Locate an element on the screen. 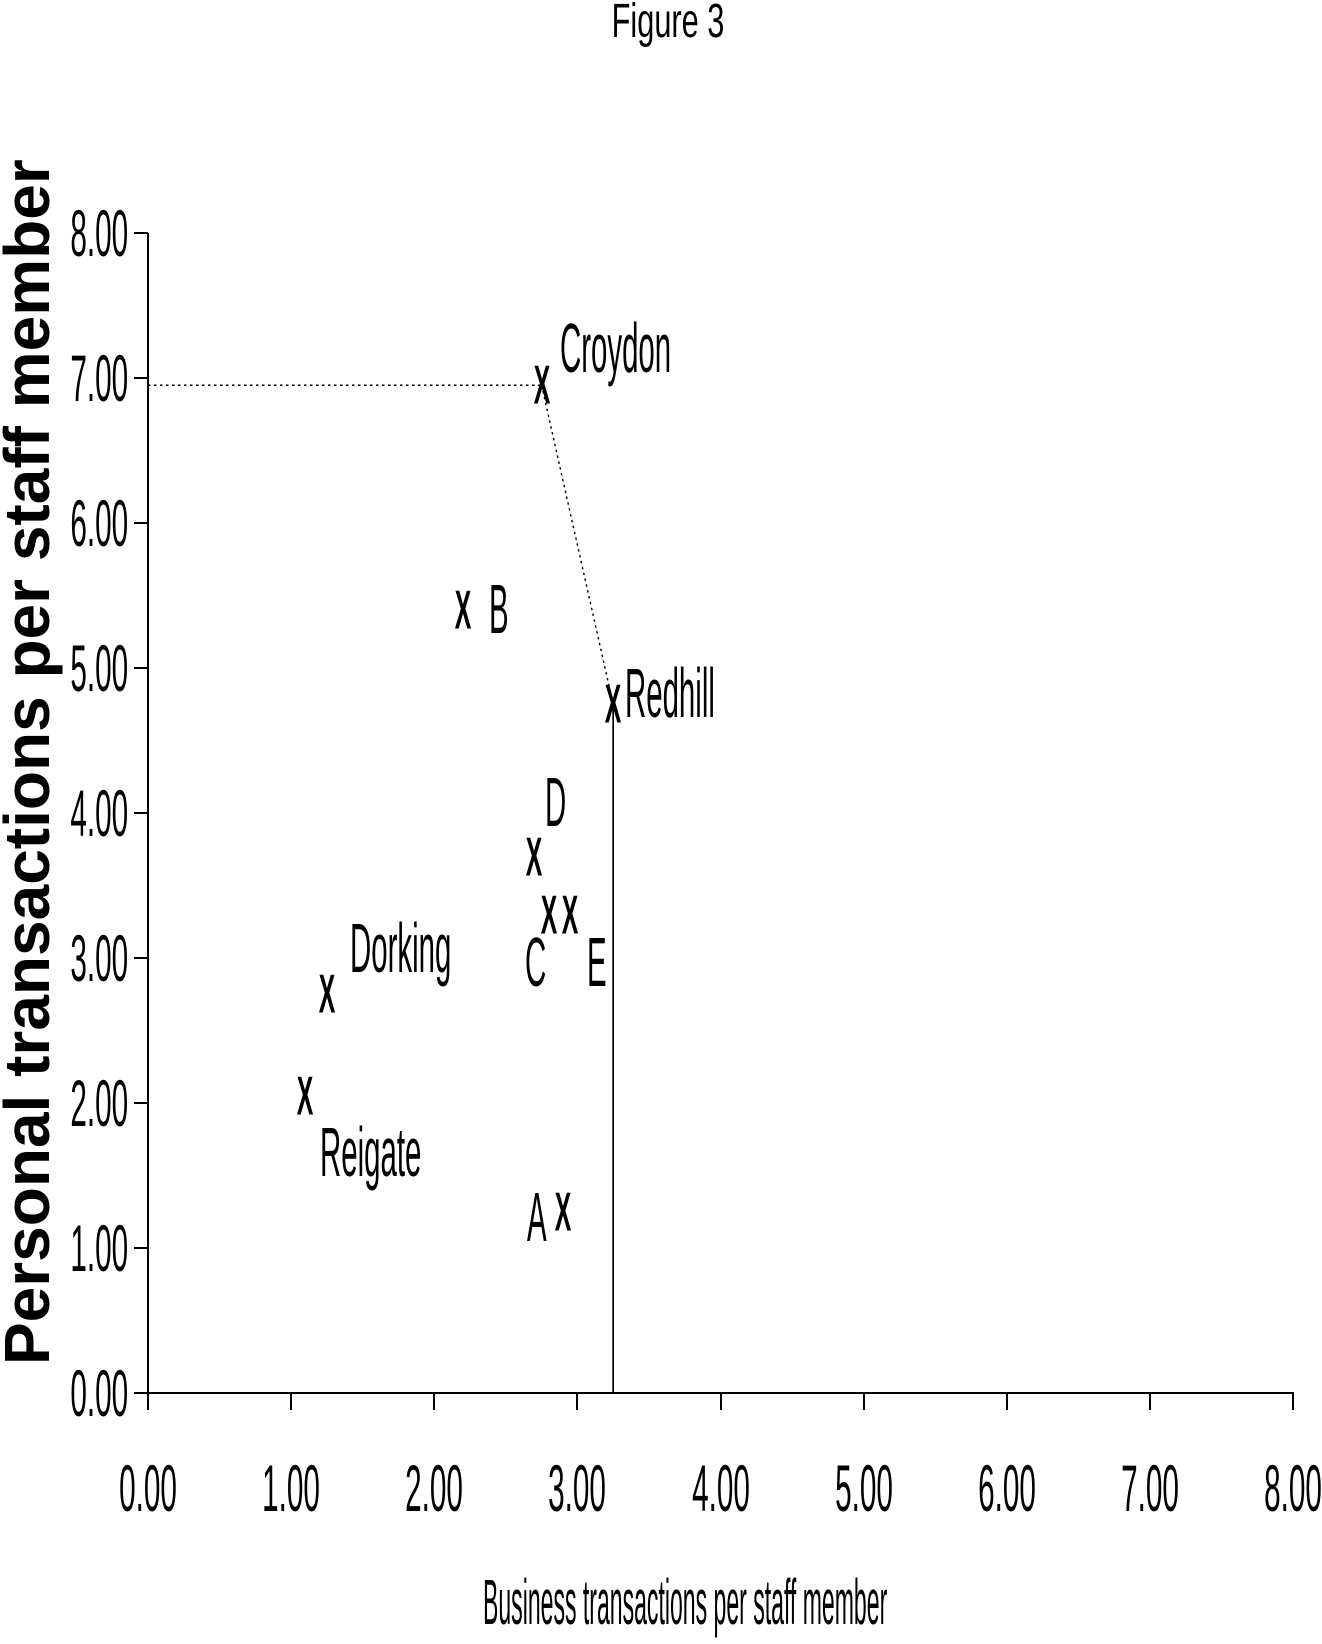 The height and width of the screenshot is (1644, 1322). data-point-label: Reigate is located at coordinates (371, 1151).